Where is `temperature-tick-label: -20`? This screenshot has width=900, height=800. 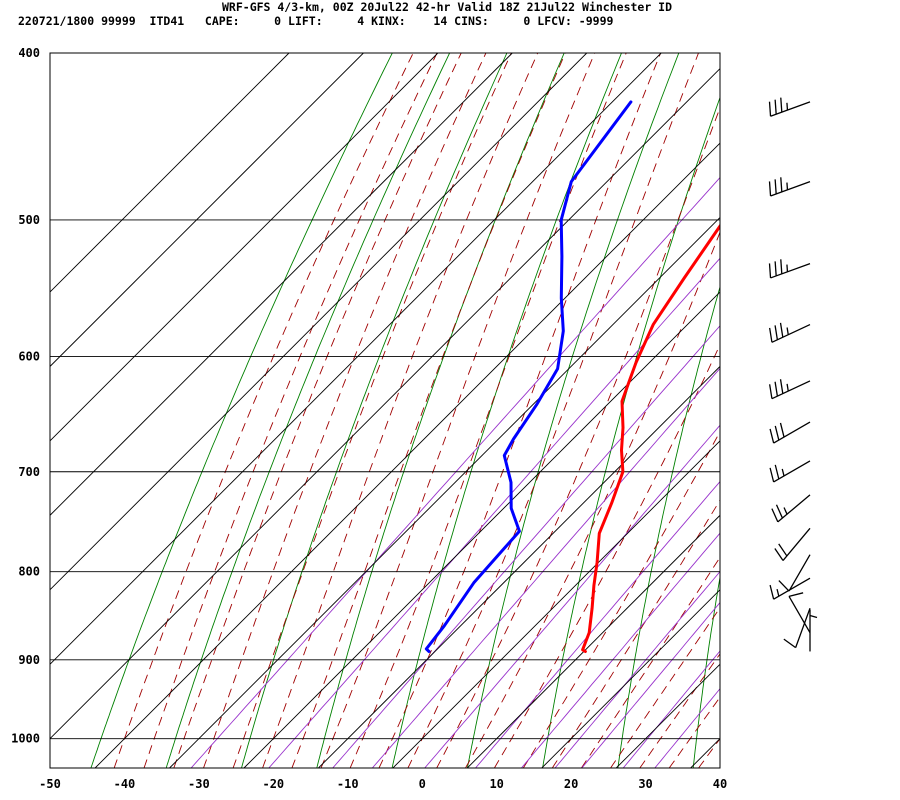 temperature-tick-label: -20 is located at coordinates (273, 784).